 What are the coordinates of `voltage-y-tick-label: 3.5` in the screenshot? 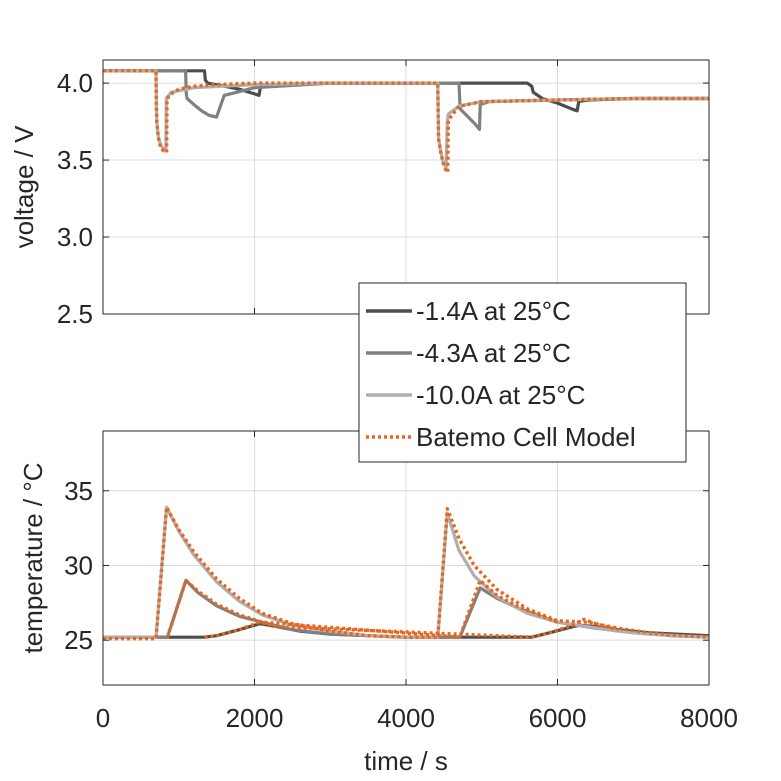 It's located at (75, 160).